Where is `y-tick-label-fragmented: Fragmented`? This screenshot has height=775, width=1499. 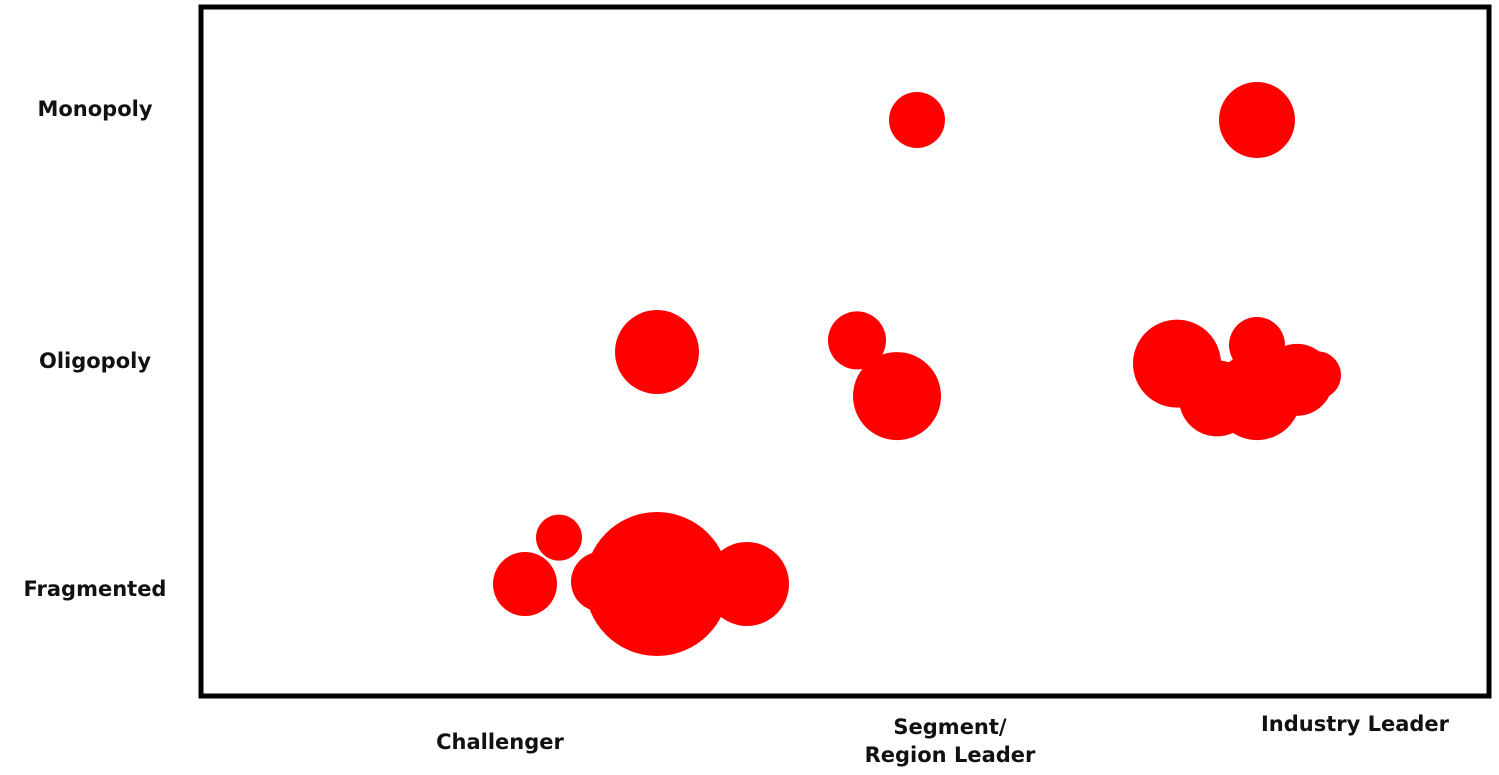
y-tick-label-fragmented: Fragmented is located at coordinates (95, 589).